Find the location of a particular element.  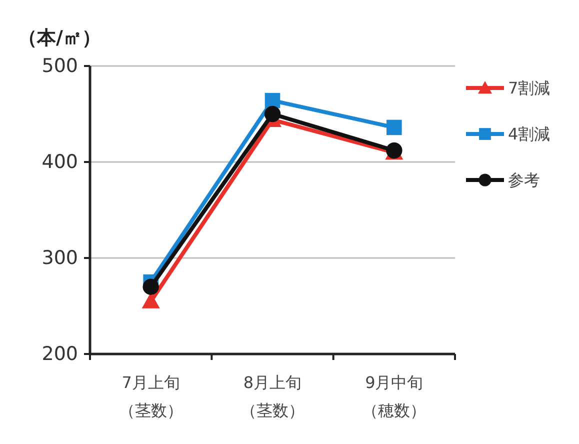

x-tick-label: 8月上旬（茎数） is located at coordinates (272, 396).